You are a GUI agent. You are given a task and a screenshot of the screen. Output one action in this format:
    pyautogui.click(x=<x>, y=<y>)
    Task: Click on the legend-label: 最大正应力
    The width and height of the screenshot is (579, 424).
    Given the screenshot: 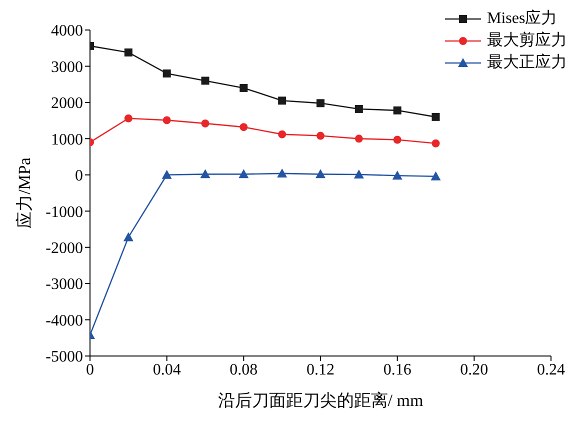 What is the action you would take?
    pyautogui.click(x=527, y=62)
    